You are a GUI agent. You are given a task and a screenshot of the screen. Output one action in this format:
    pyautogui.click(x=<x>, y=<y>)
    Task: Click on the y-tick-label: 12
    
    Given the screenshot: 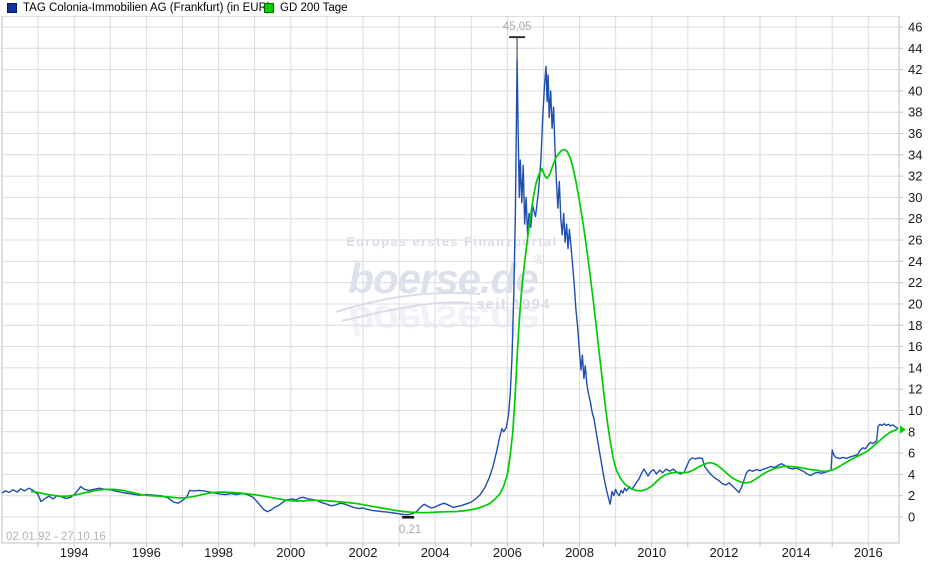 What is the action you would take?
    pyautogui.click(x=915, y=389)
    